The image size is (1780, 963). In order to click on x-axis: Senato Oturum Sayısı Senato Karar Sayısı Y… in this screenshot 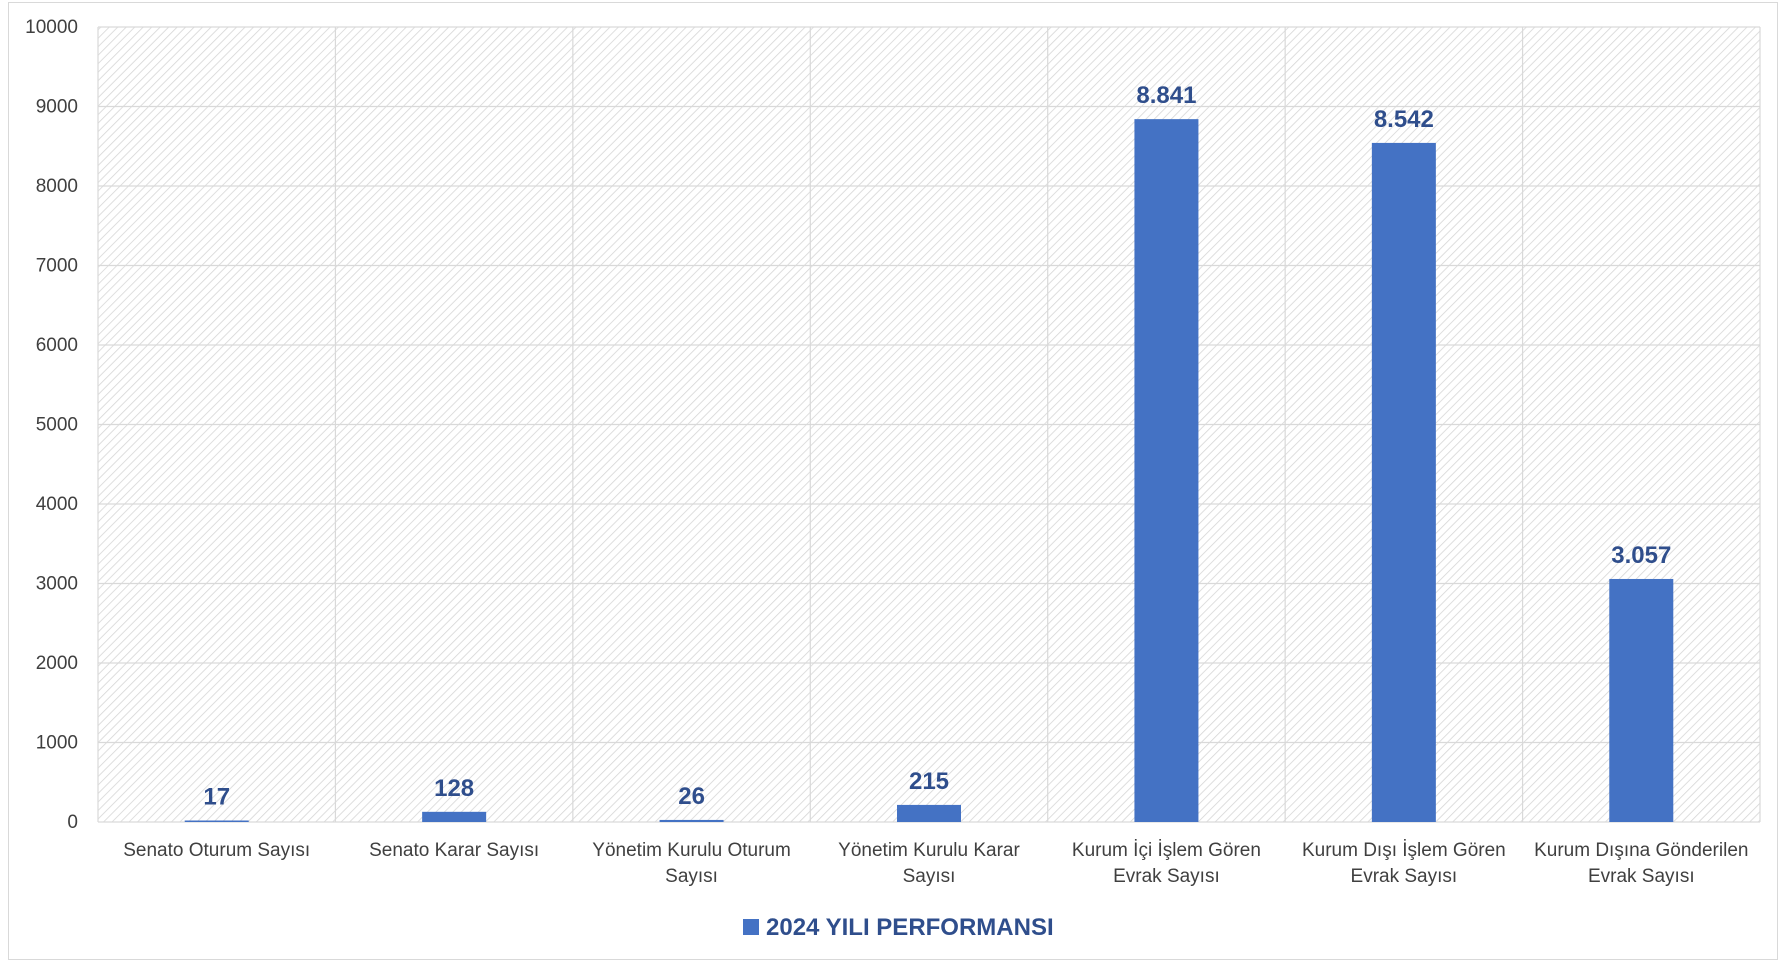, I will do `click(935, 863)`.